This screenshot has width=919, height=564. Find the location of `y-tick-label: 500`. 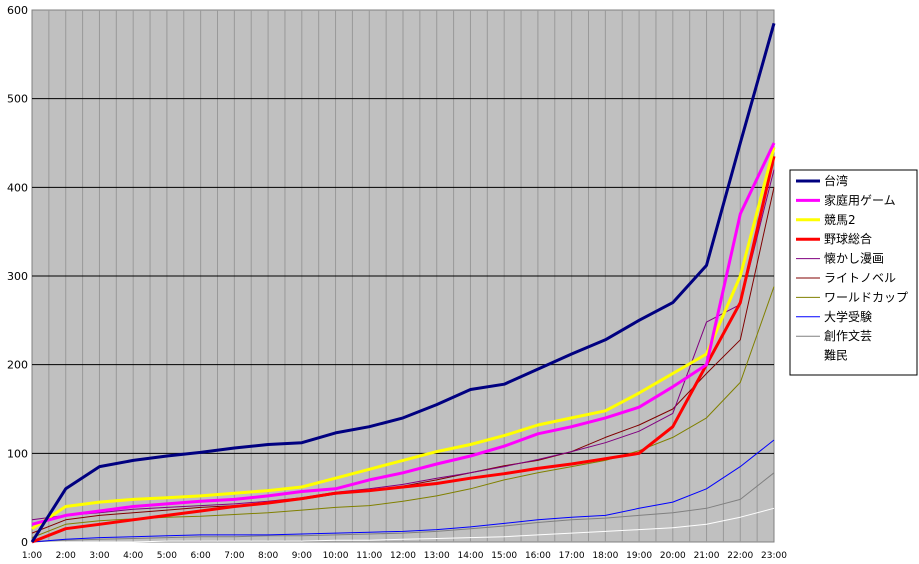

y-tick-label: 500 is located at coordinates (17, 99).